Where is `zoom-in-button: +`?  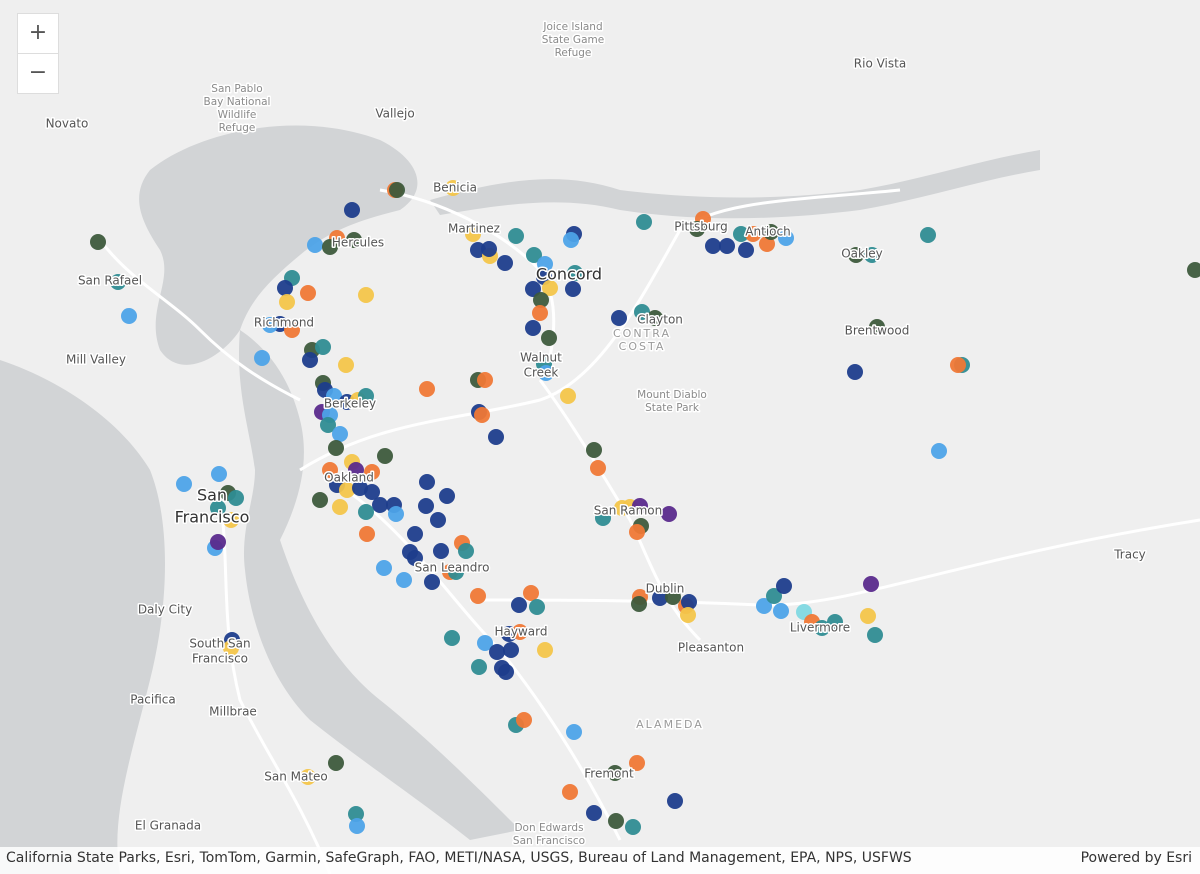 zoom-in-button: + is located at coordinates (38, 33).